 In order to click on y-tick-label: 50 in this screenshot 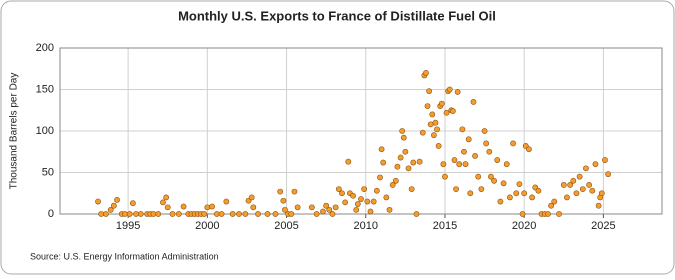, I will do `click(48, 172)`.